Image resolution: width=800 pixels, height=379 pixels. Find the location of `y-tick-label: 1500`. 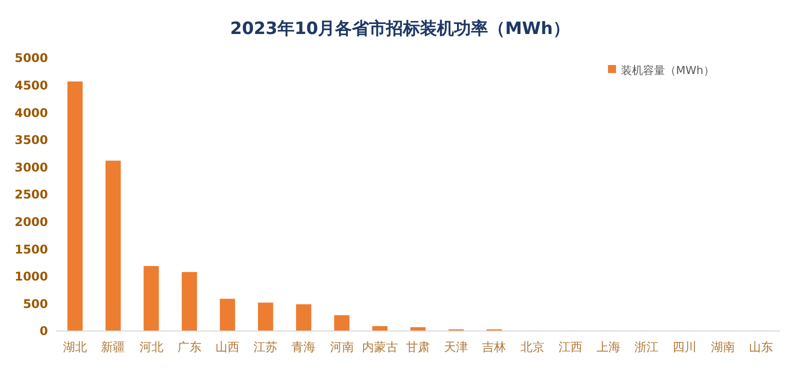

y-tick-label: 1500 is located at coordinates (31, 249).